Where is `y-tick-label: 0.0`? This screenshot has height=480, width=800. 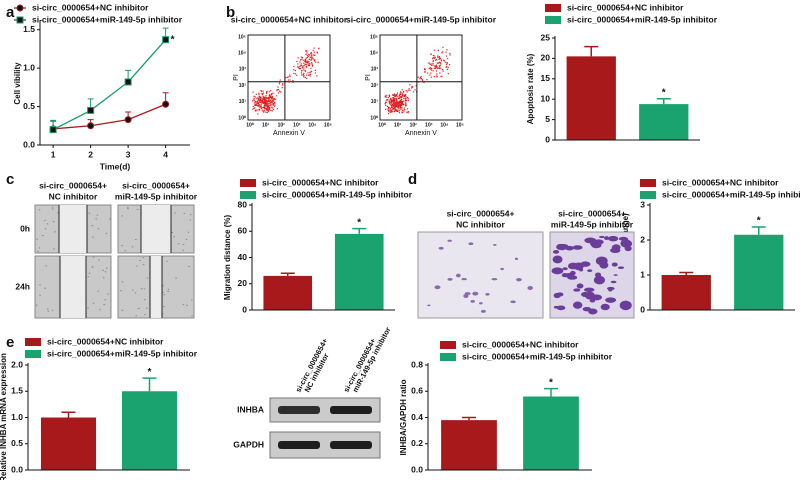
y-tick-label: 0.0 is located at coordinates (417, 469).